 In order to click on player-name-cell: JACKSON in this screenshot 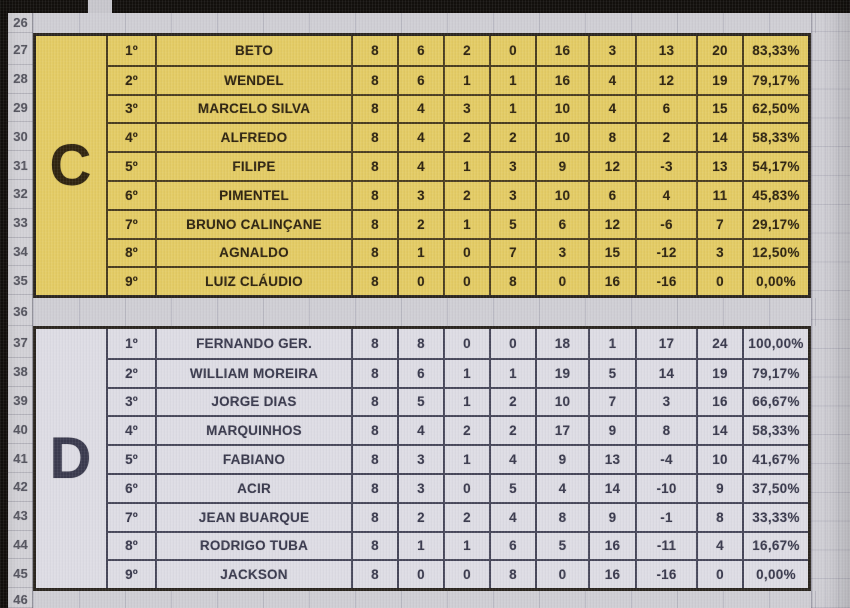, I will do `click(253, 574)`.